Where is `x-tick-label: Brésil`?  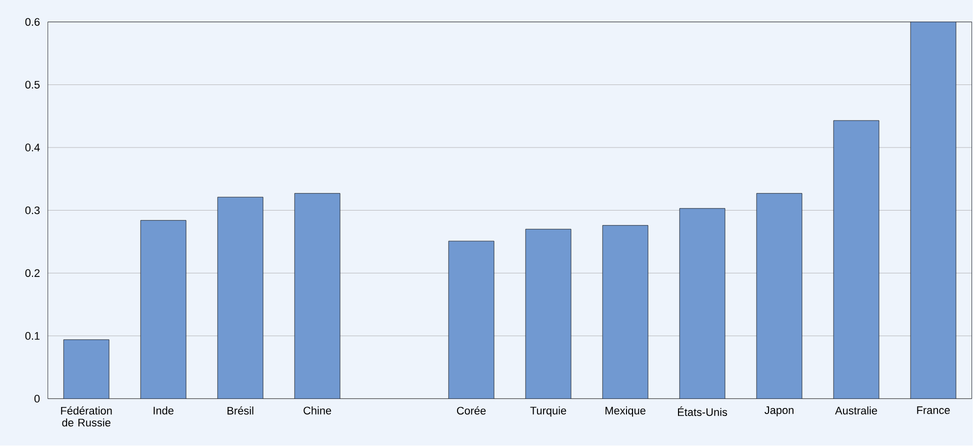
x-tick-label: Brésil is located at coordinates (241, 410).